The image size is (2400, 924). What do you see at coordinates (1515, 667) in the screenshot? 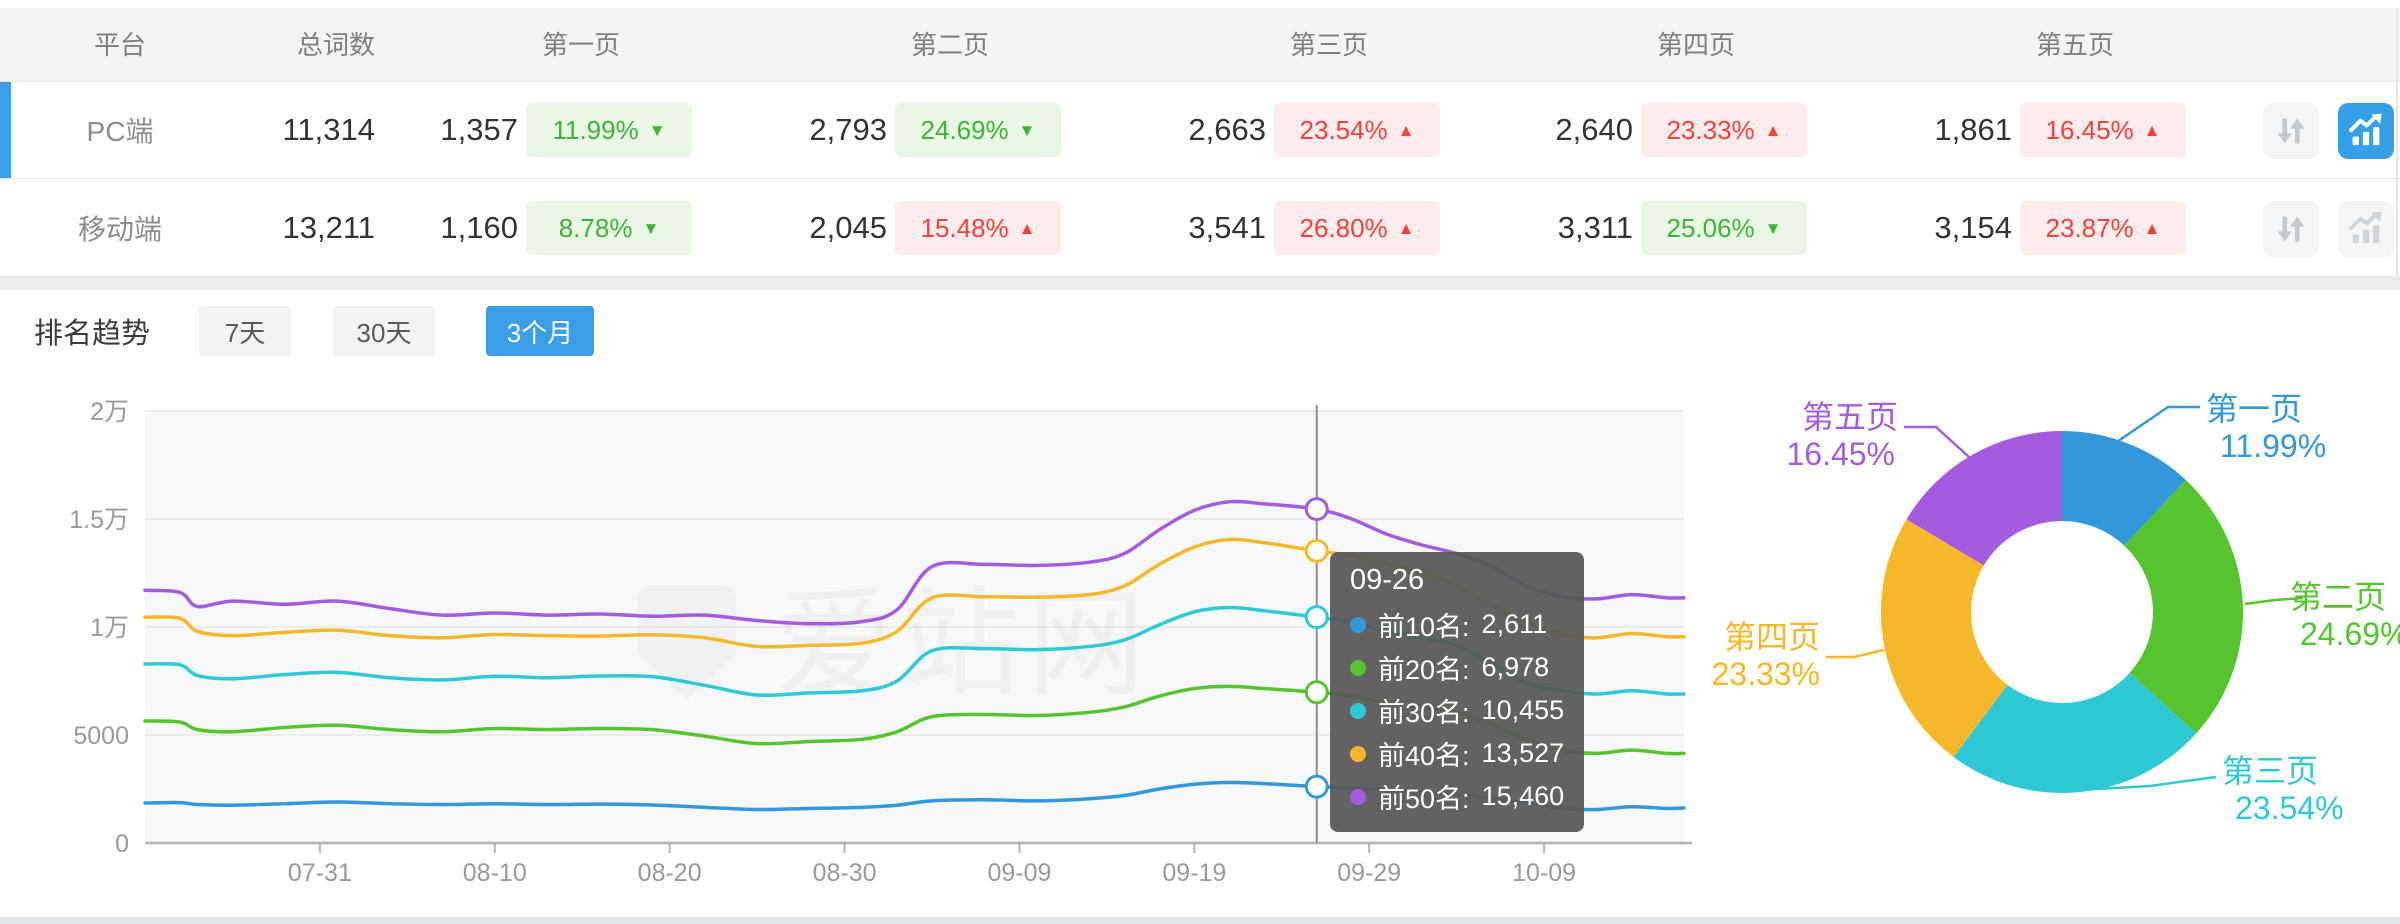
I see `tooltip-value: 6,978` at bounding box center [1515, 667].